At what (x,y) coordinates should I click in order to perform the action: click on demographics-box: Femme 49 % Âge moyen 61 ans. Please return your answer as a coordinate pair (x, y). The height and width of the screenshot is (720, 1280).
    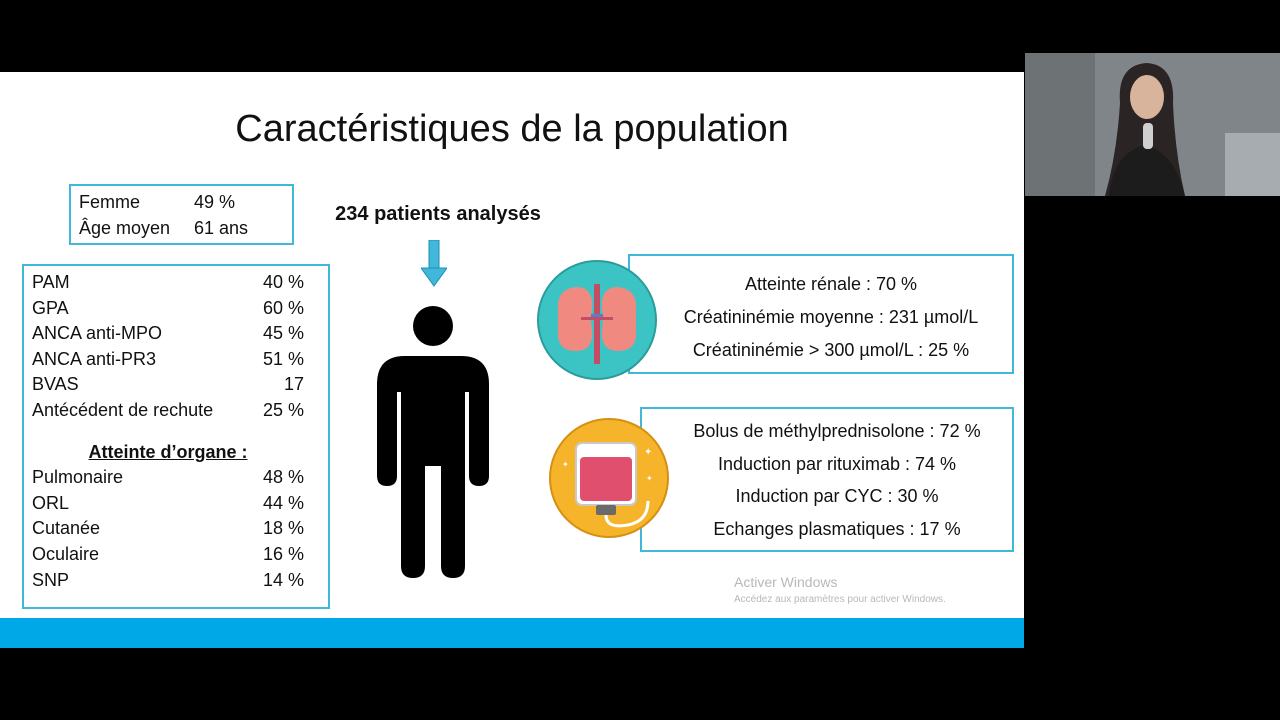
    Looking at the image, I should click on (181, 214).